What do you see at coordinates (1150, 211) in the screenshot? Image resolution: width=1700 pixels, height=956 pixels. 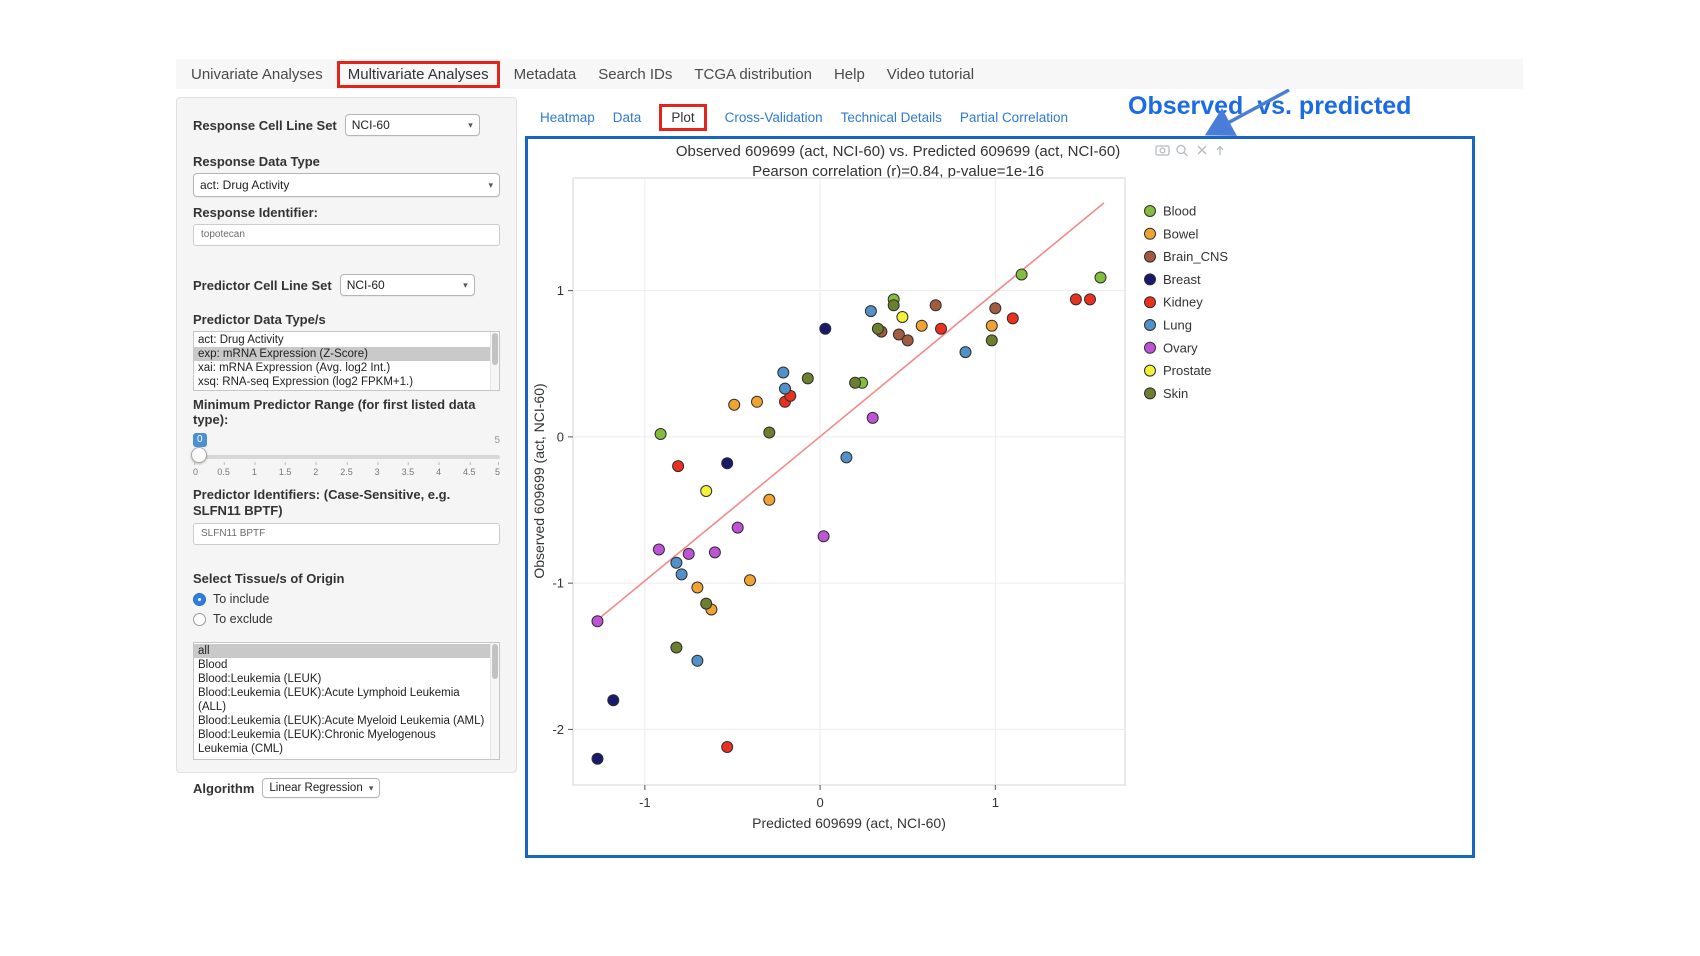 I see `legend-dot-blood` at bounding box center [1150, 211].